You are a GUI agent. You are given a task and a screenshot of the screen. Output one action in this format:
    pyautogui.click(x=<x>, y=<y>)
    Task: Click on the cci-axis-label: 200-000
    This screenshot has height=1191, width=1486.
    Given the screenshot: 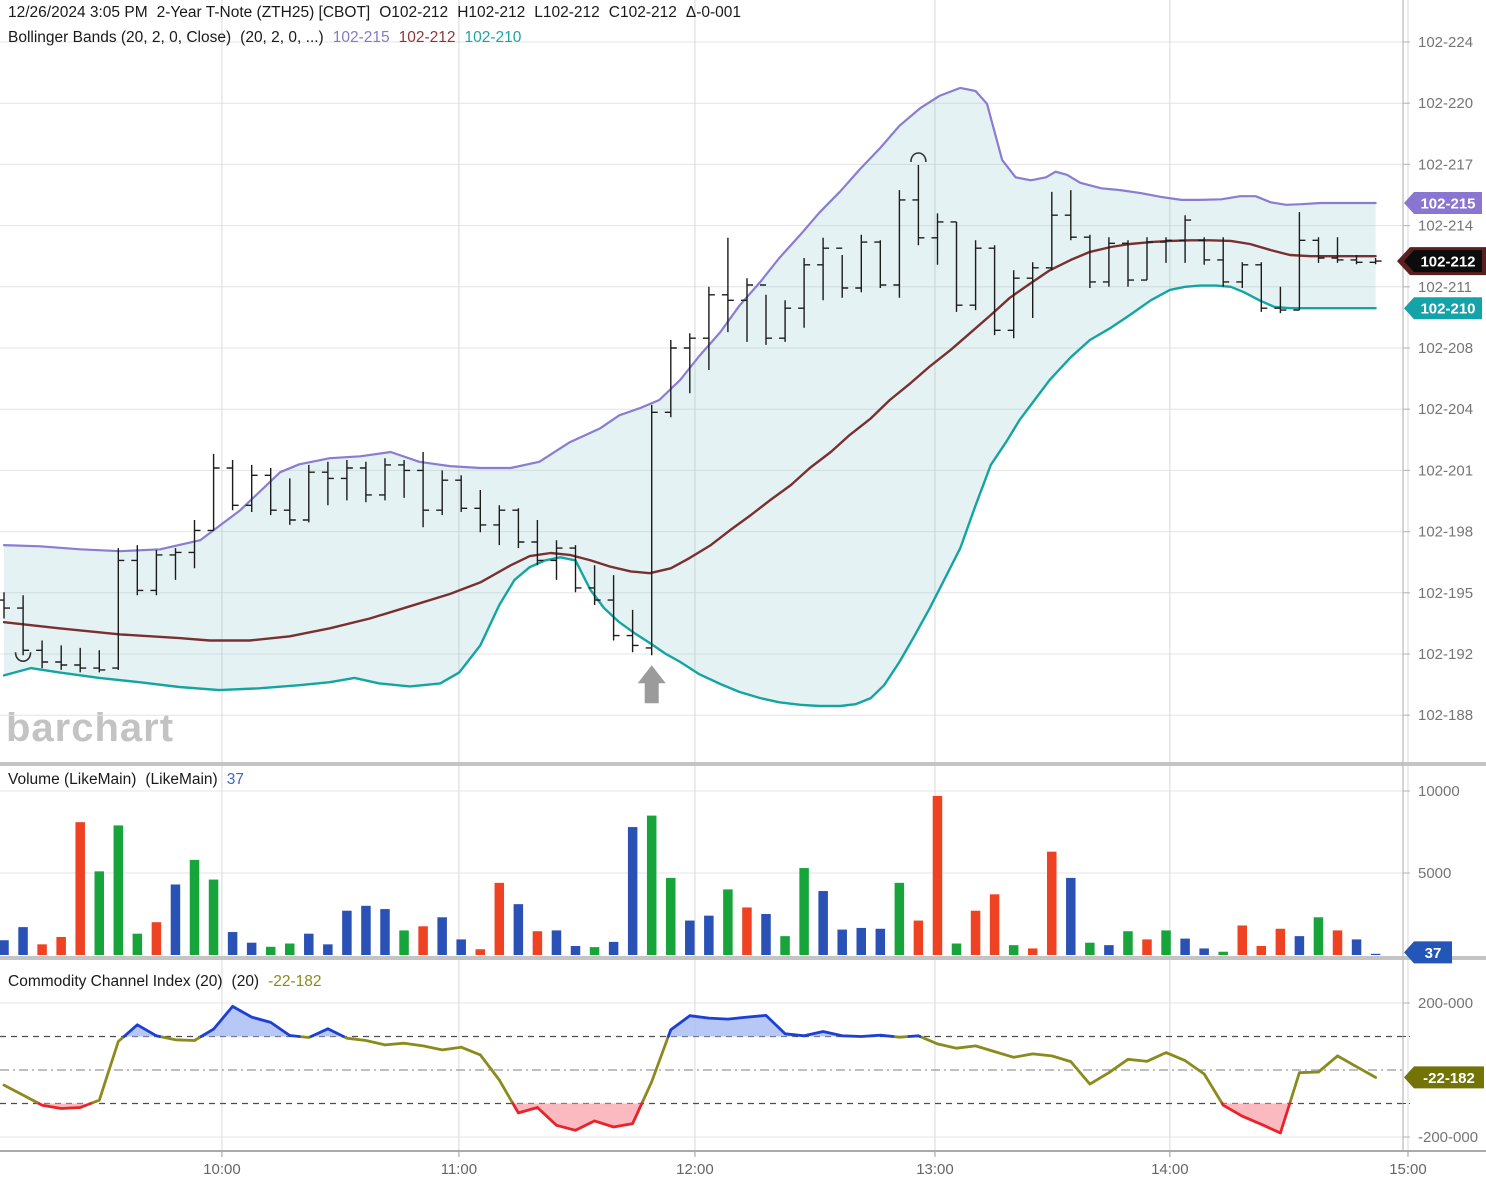 What is the action you would take?
    pyautogui.click(x=1445, y=1003)
    